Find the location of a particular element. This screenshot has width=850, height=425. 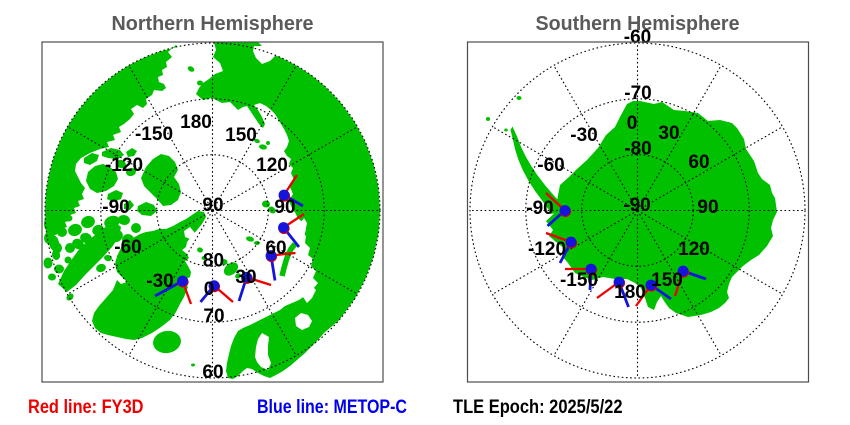

svg-text: 80 is located at coordinates (213, 260).